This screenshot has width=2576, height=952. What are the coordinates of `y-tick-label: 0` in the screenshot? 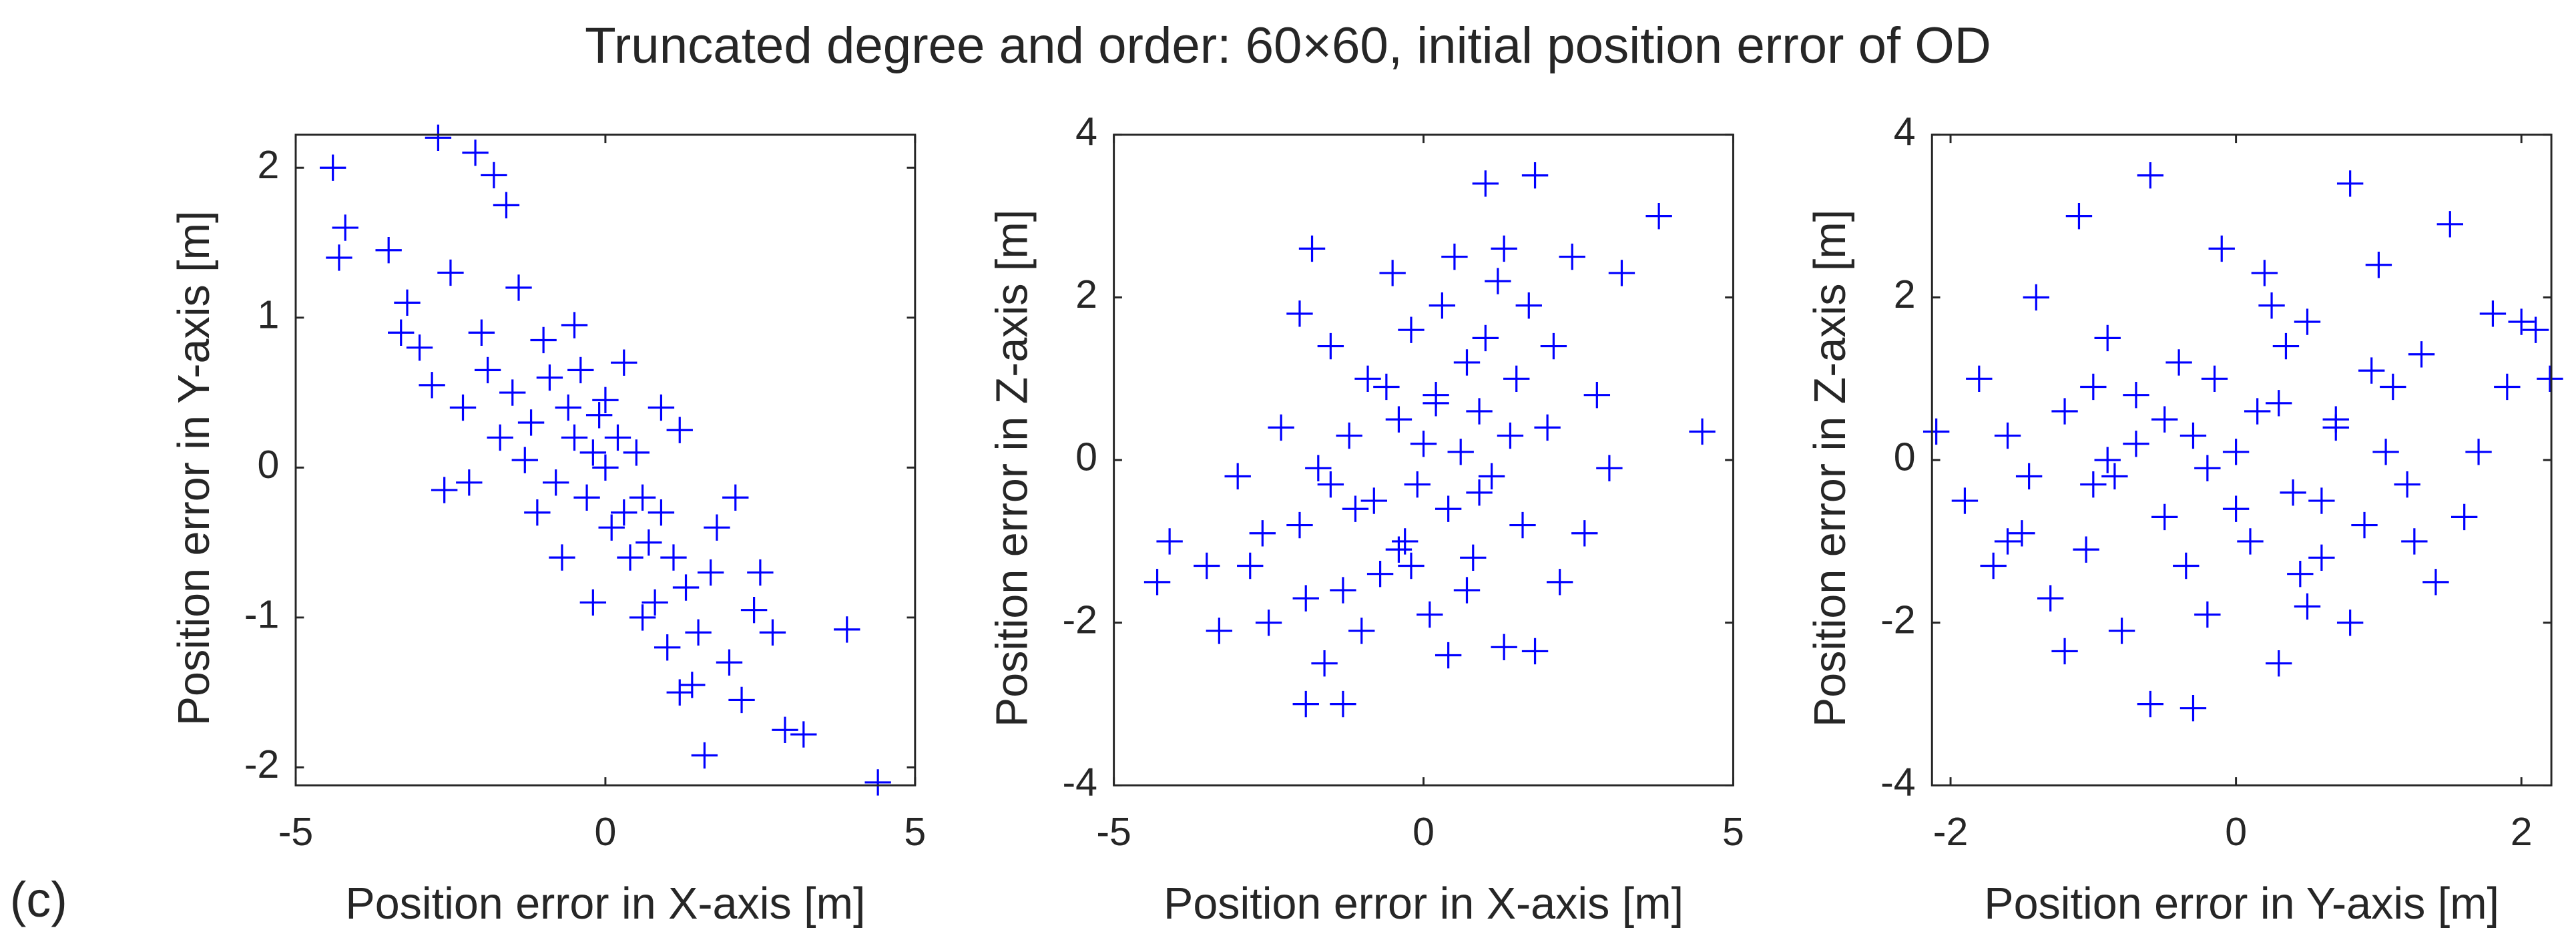 It's located at (1905, 457).